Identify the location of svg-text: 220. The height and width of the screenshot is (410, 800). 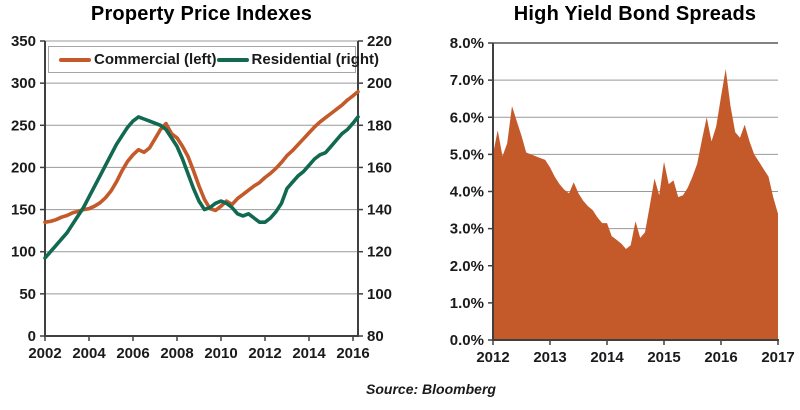
(379, 41).